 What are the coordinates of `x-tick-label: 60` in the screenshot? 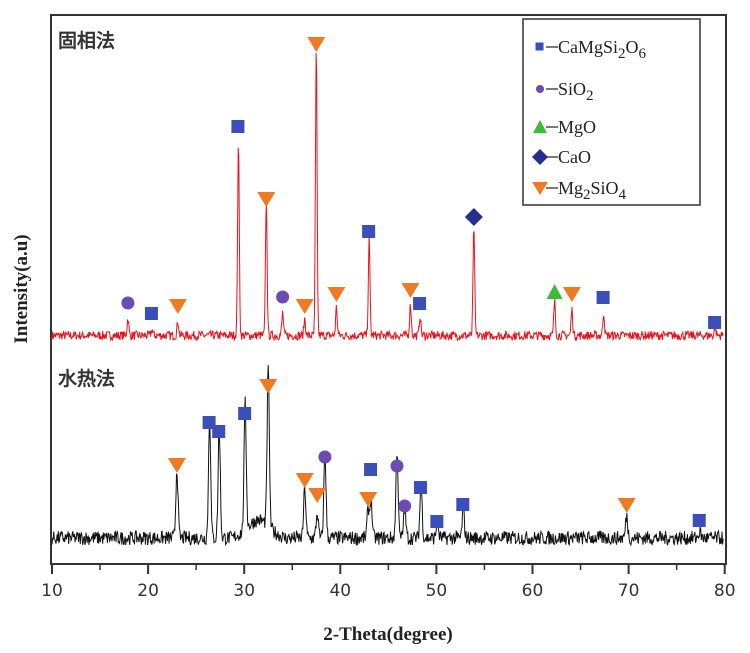 It's located at (533, 591).